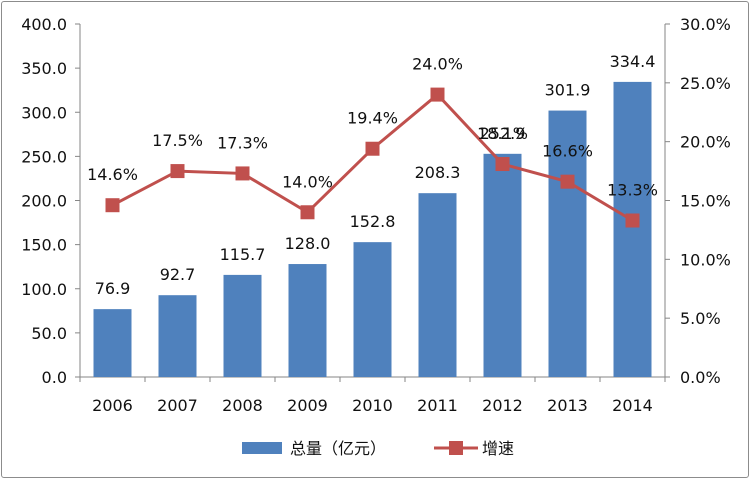  Describe the element at coordinates (372, 118) in the screenshot. I see `growth-value-label: 19.4%` at that location.